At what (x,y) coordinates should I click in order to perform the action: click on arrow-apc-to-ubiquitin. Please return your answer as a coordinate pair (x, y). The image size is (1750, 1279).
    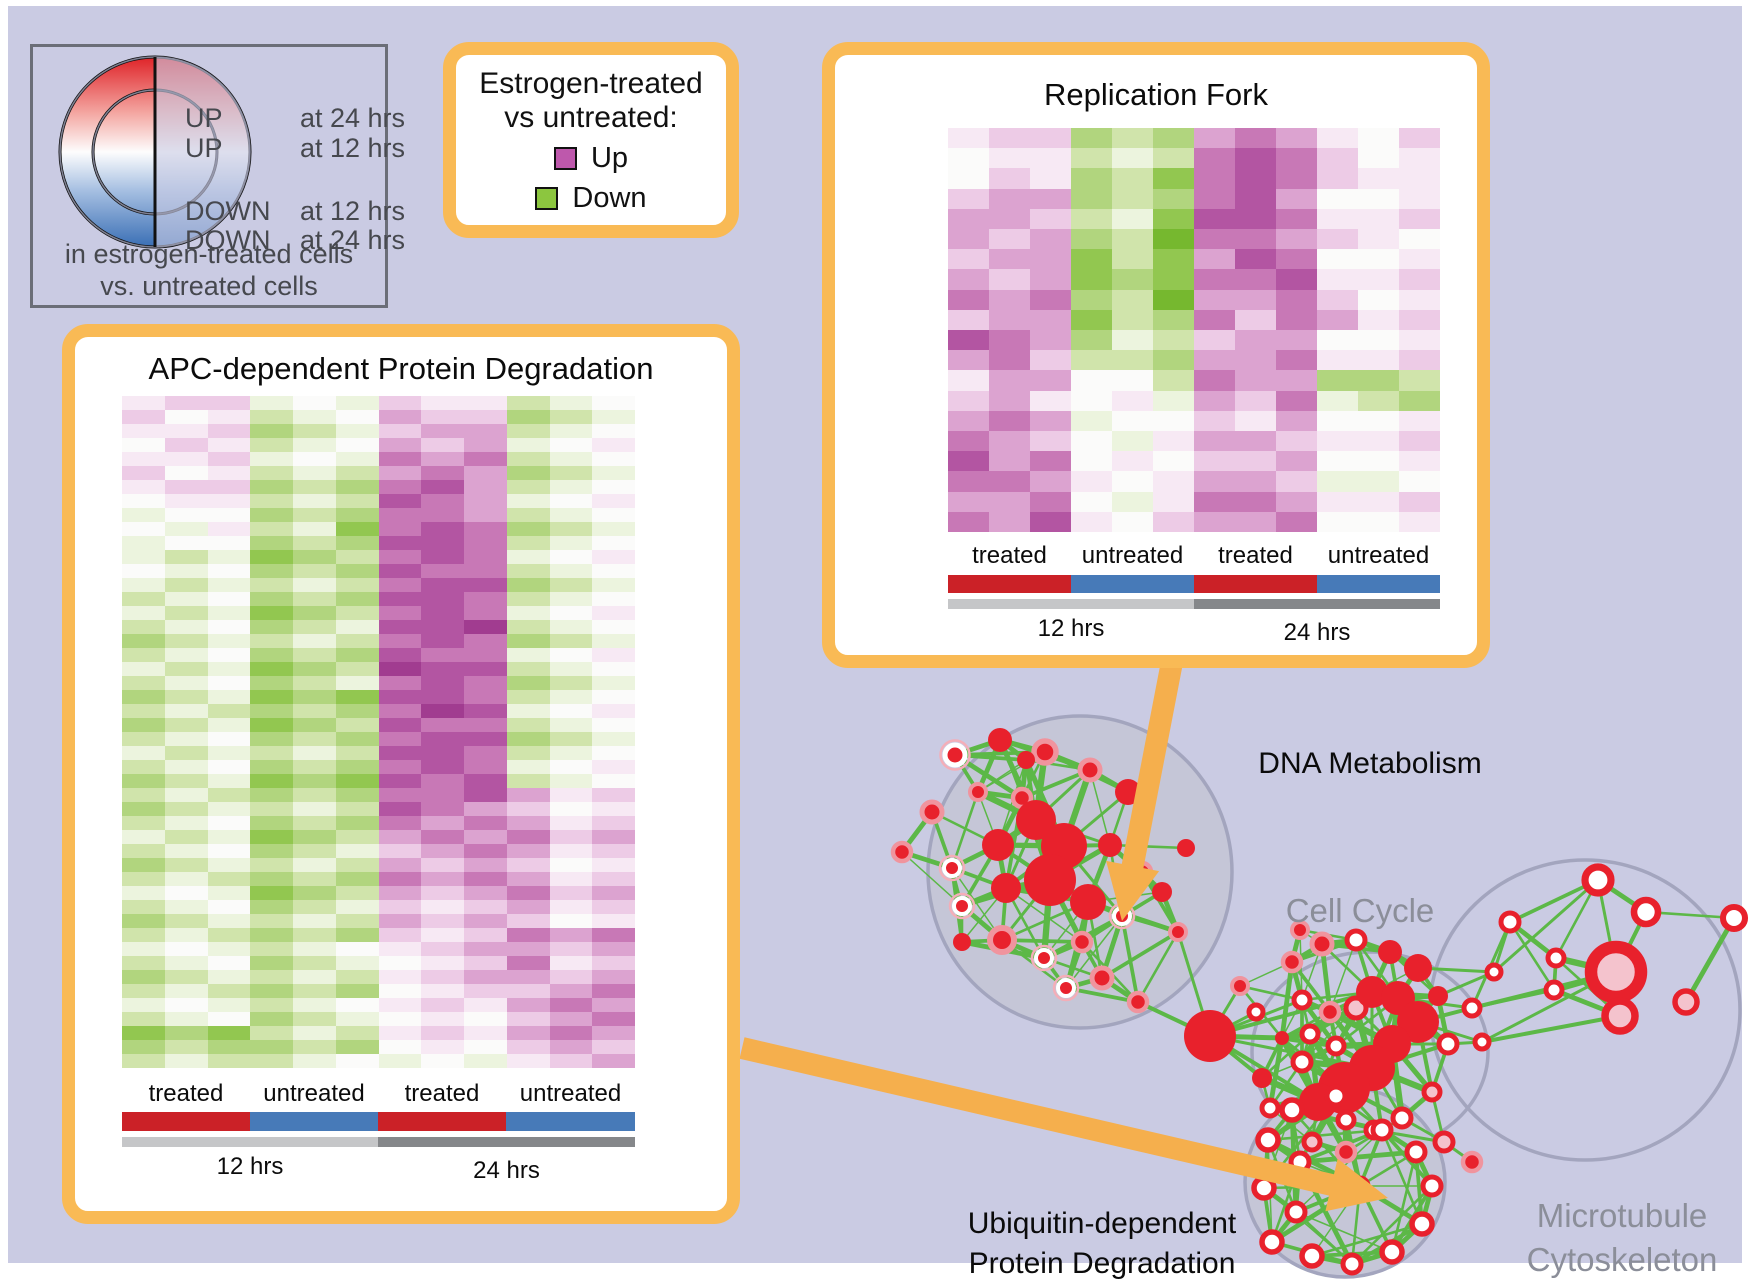
    Looking at the image, I should click on (1063, 1124).